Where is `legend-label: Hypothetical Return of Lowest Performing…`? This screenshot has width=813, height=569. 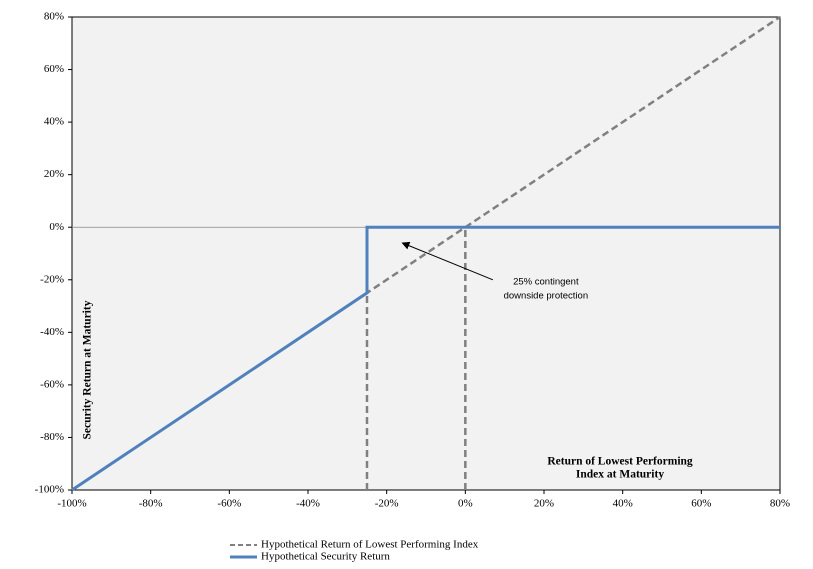
legend-label: Hypothetical Return of Lowest Performing… is located at coordinates (370, 545).